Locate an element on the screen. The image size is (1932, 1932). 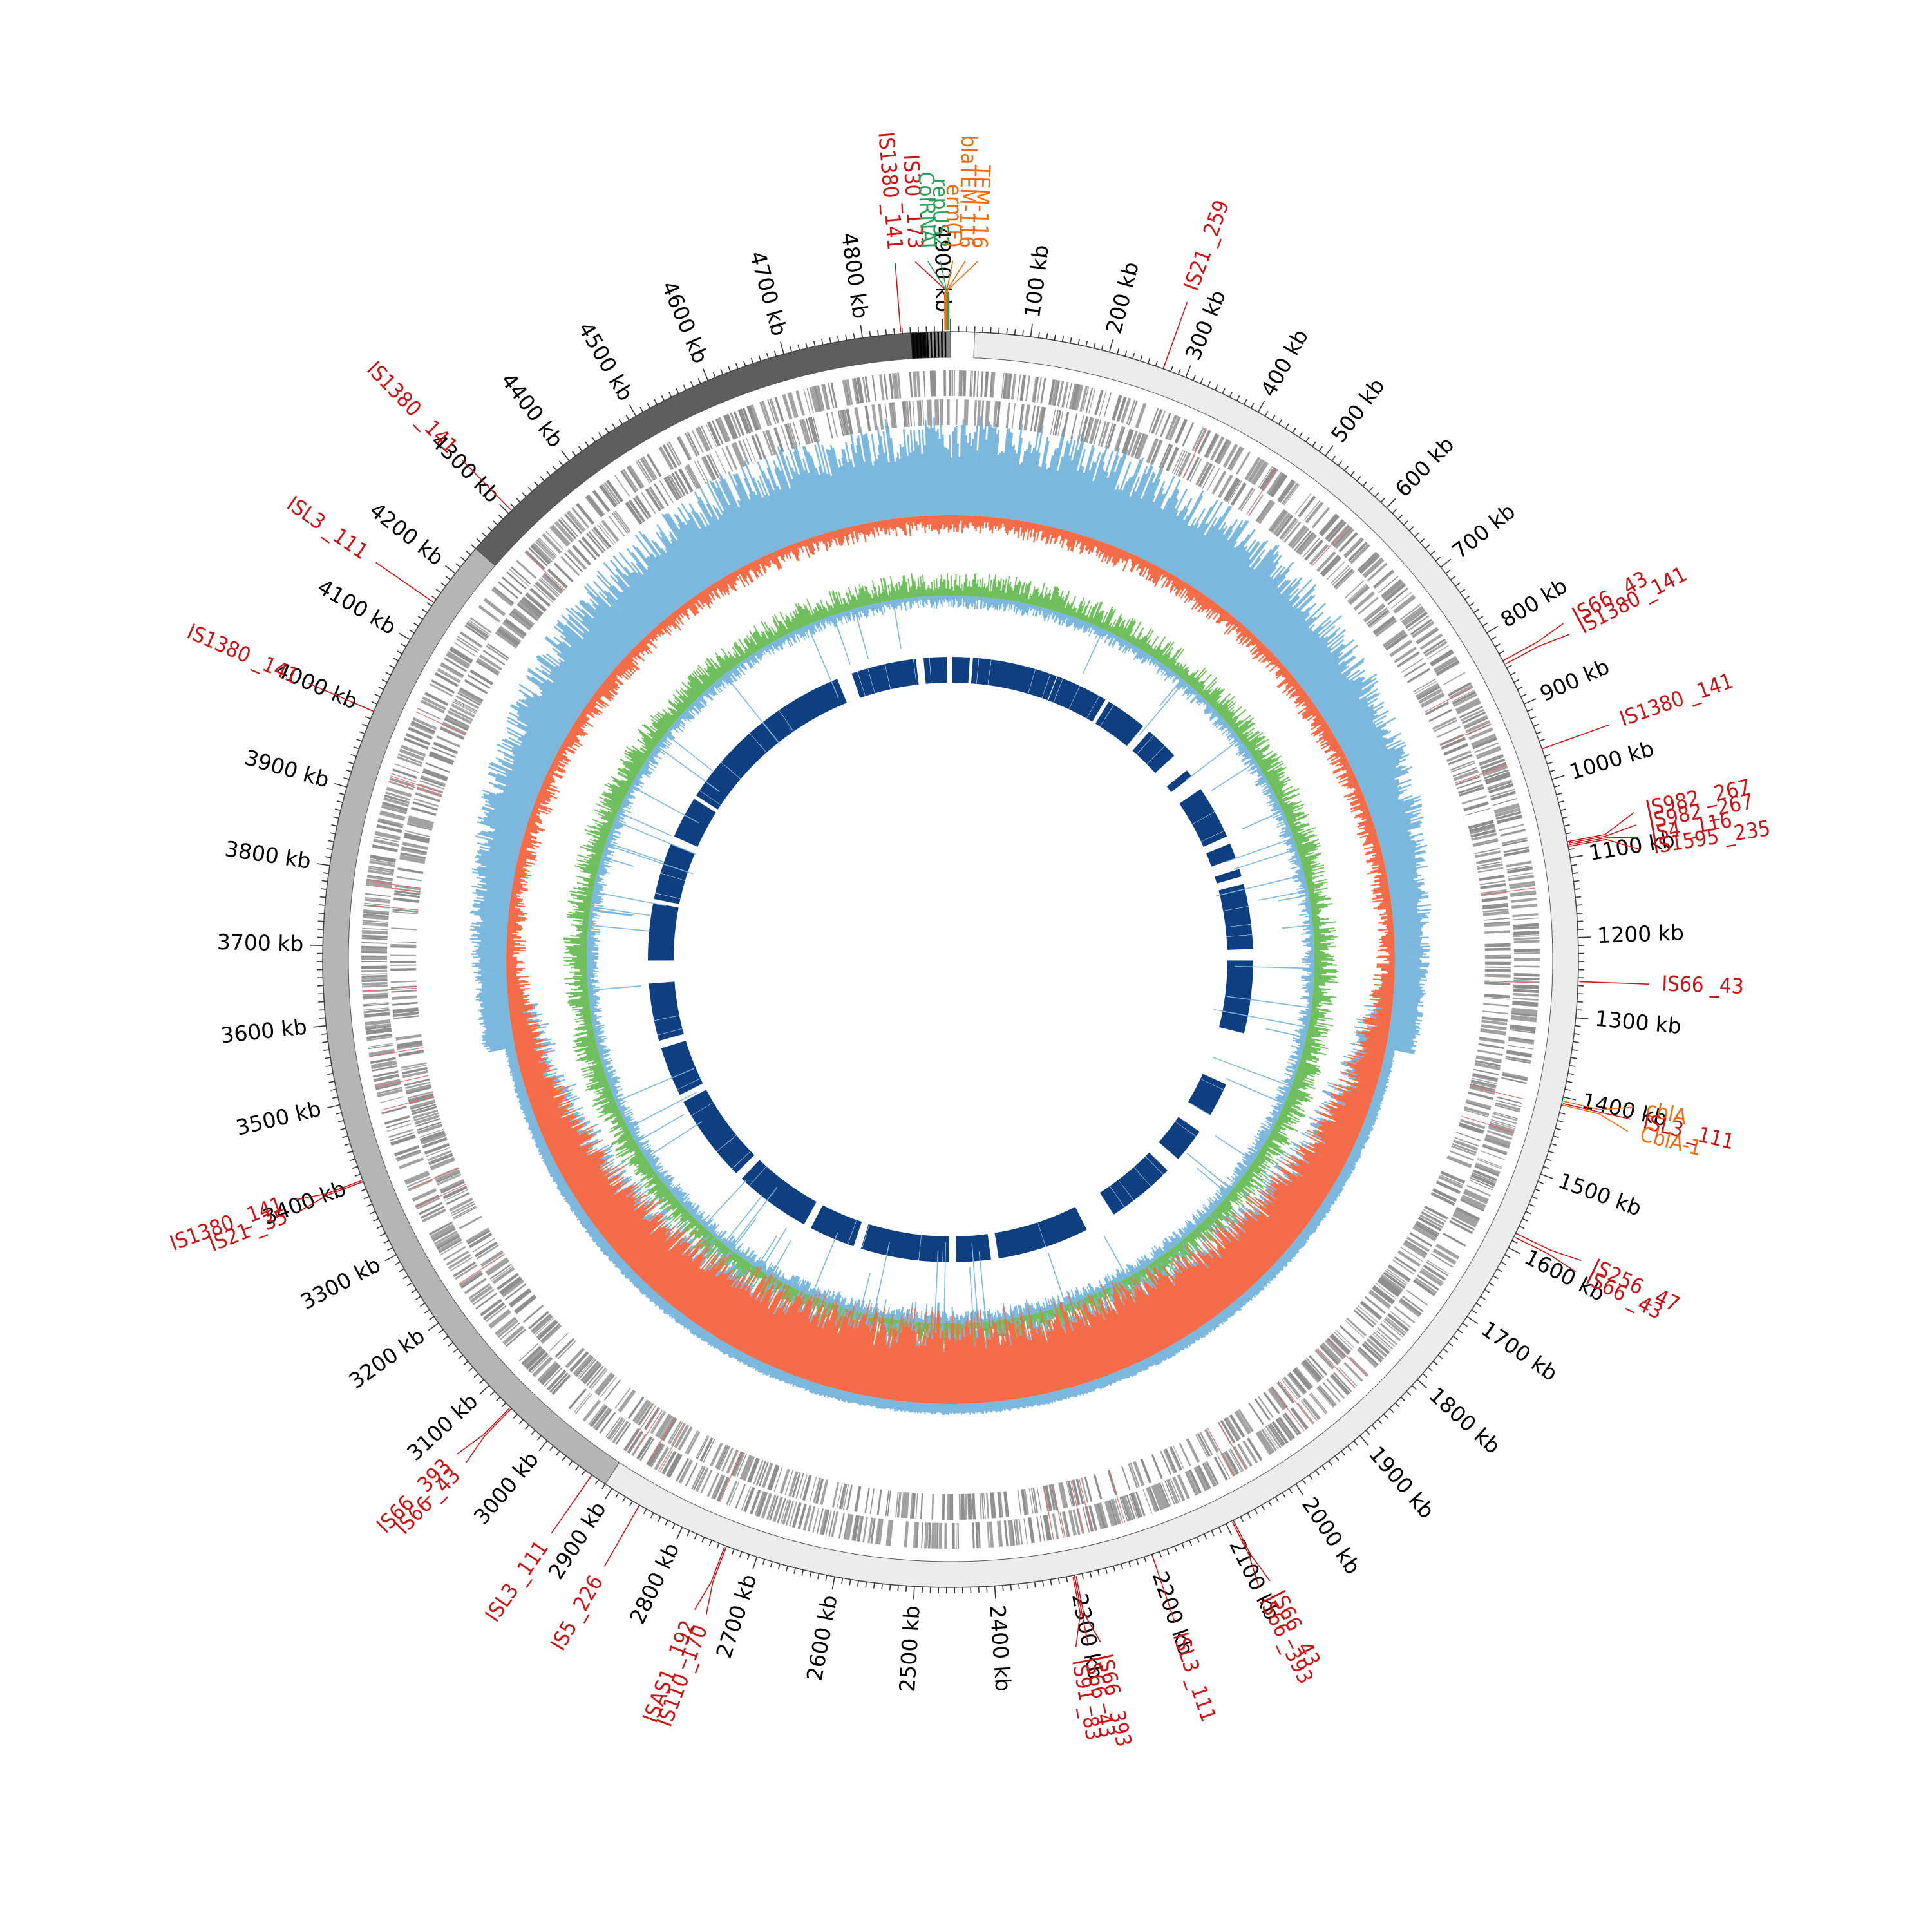
feature-label: blaTEM-116 is located at coordinates (968, 192).